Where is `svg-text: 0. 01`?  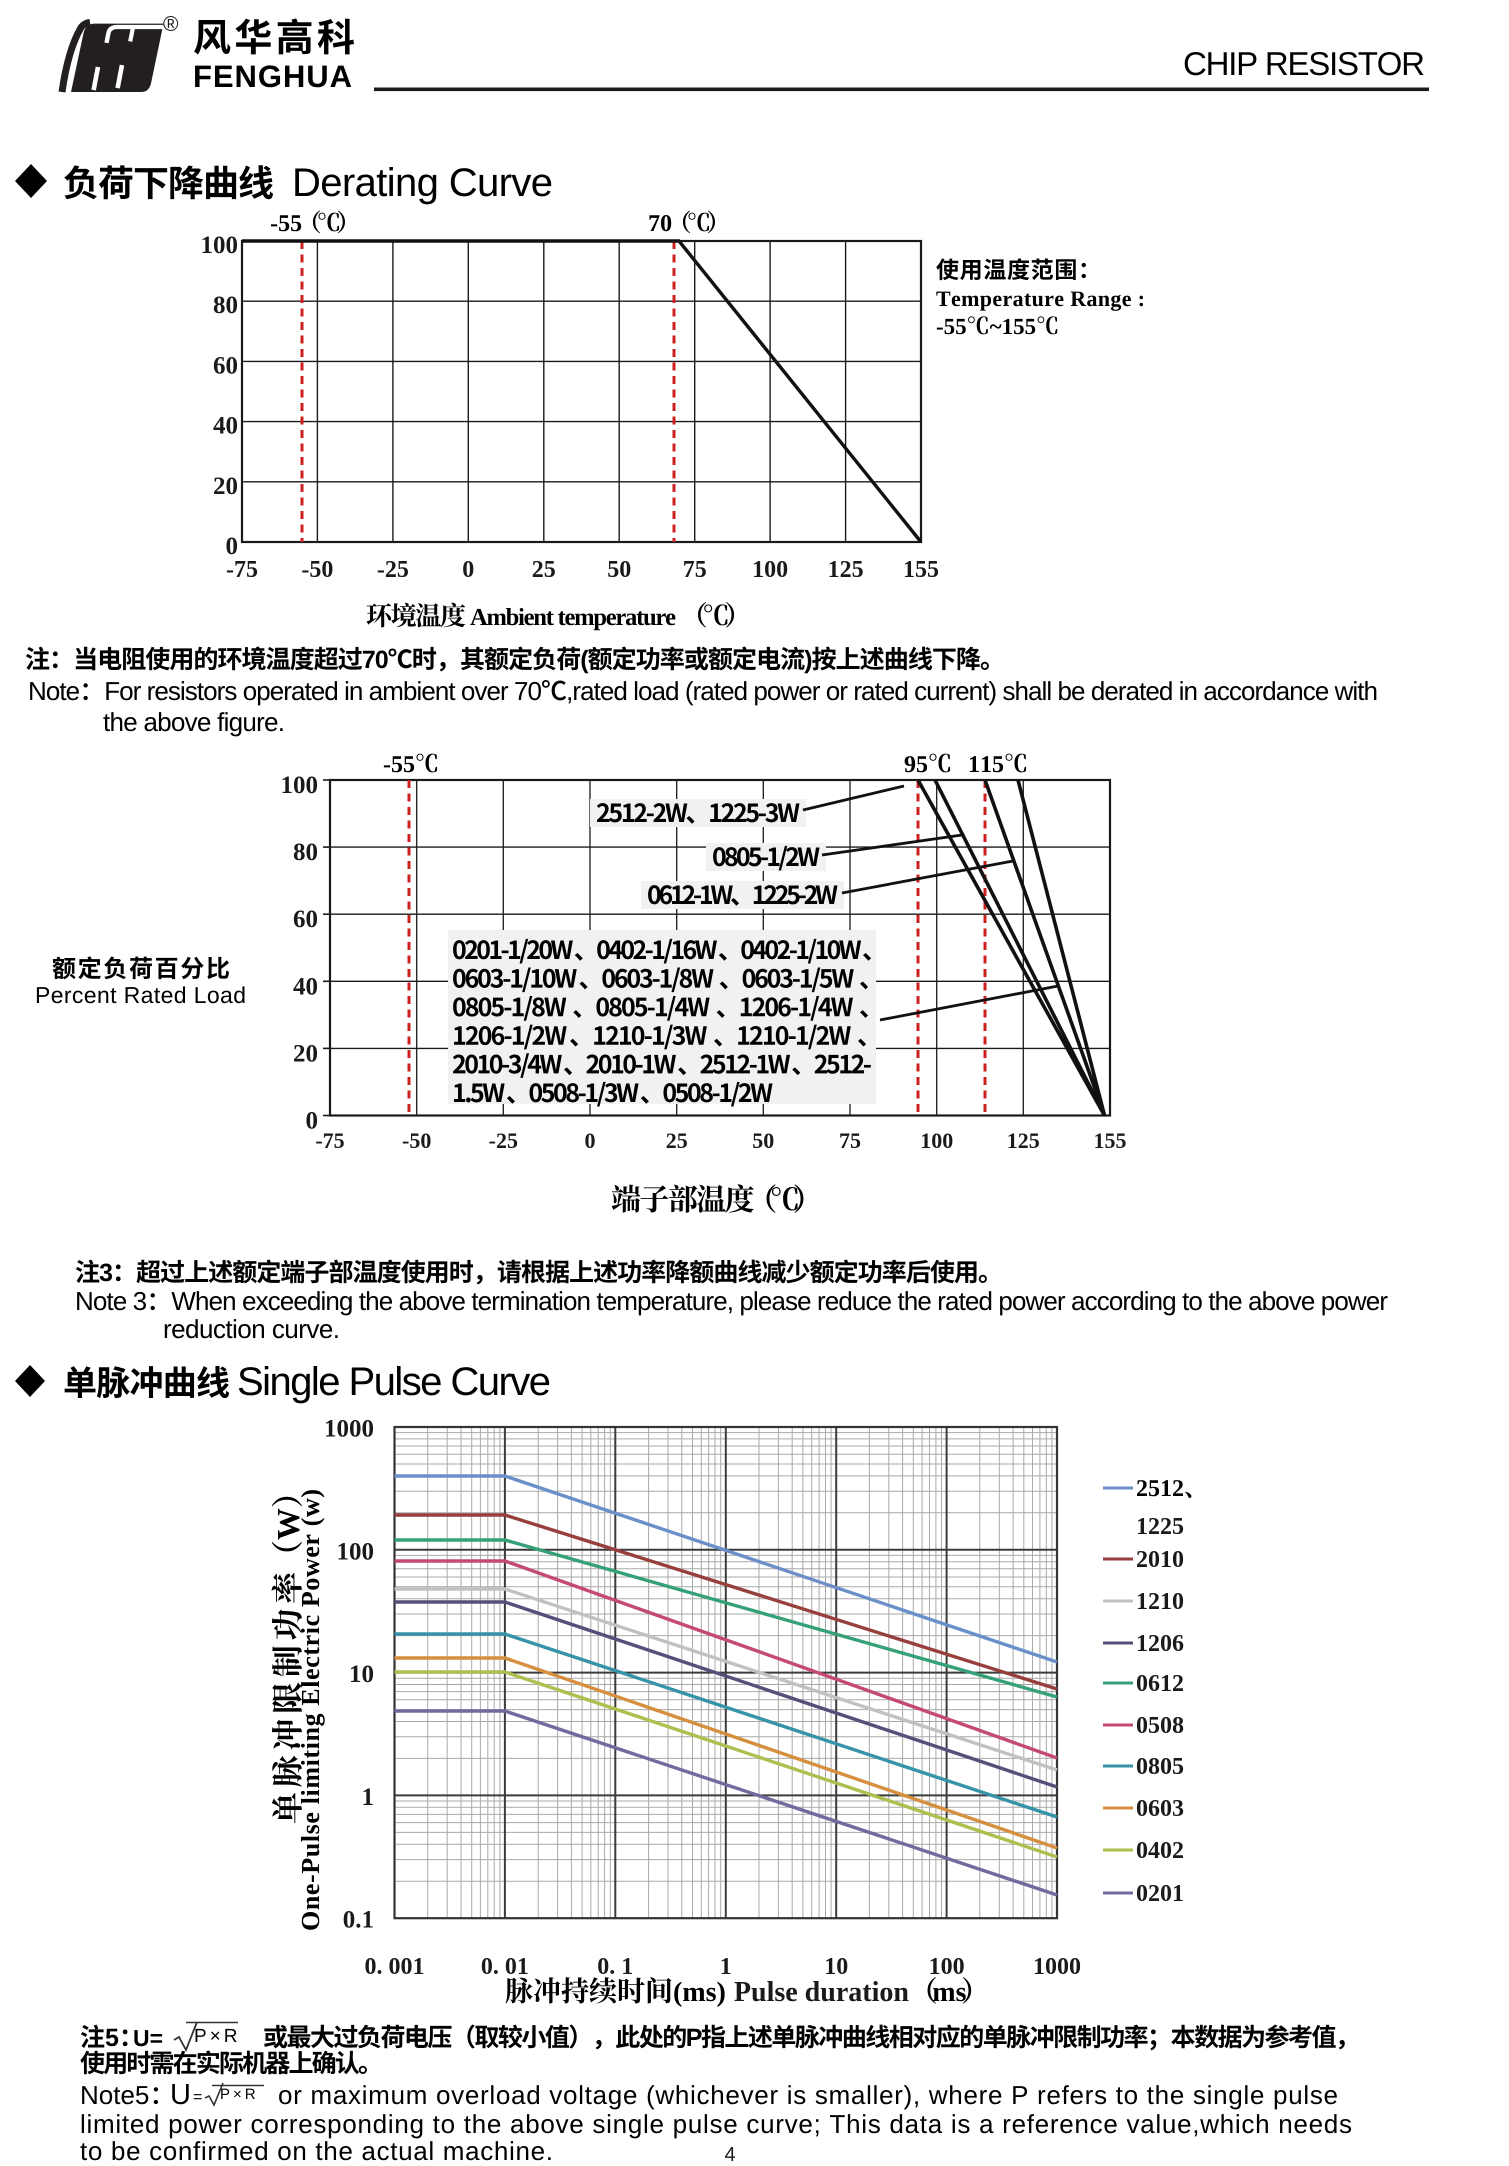
svg-text: 0. 01 is located at coordinates (505, 1967).